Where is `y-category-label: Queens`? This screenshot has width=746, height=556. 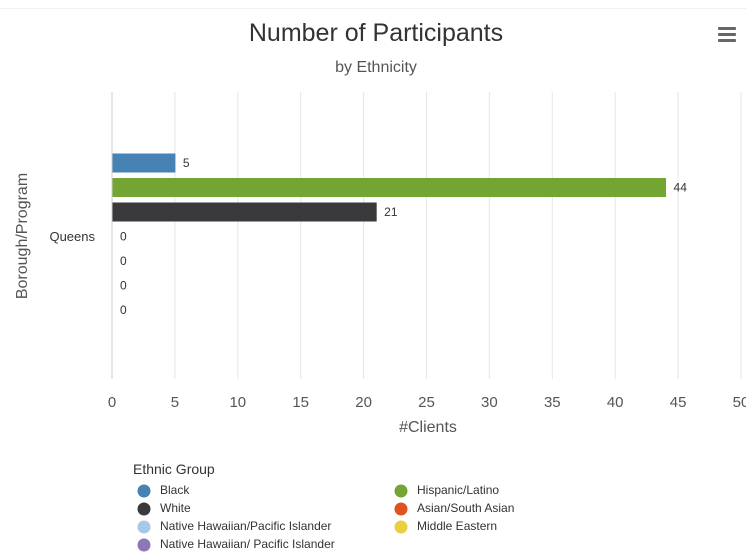
y-category-label: Queens is located at coordinates (72, 236).